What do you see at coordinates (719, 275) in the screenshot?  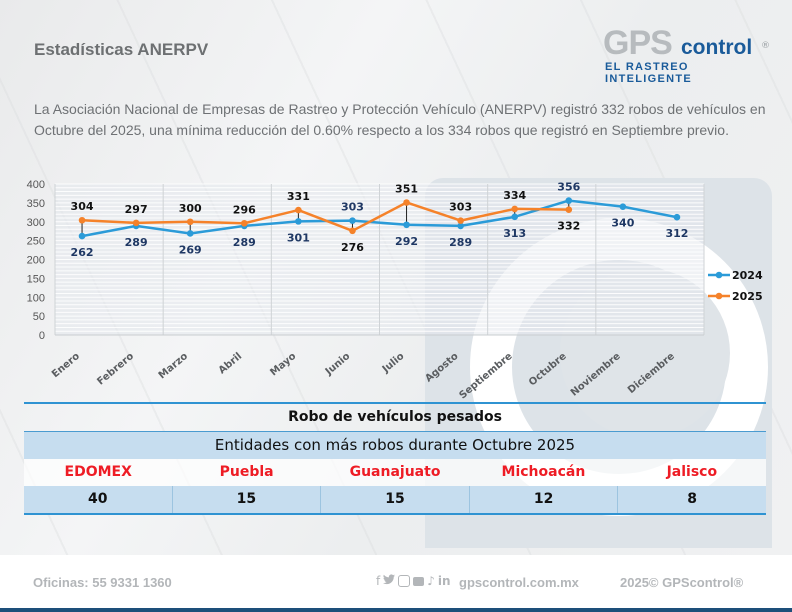 I see `legend-marker-2024` at bounding box center [719, 275].